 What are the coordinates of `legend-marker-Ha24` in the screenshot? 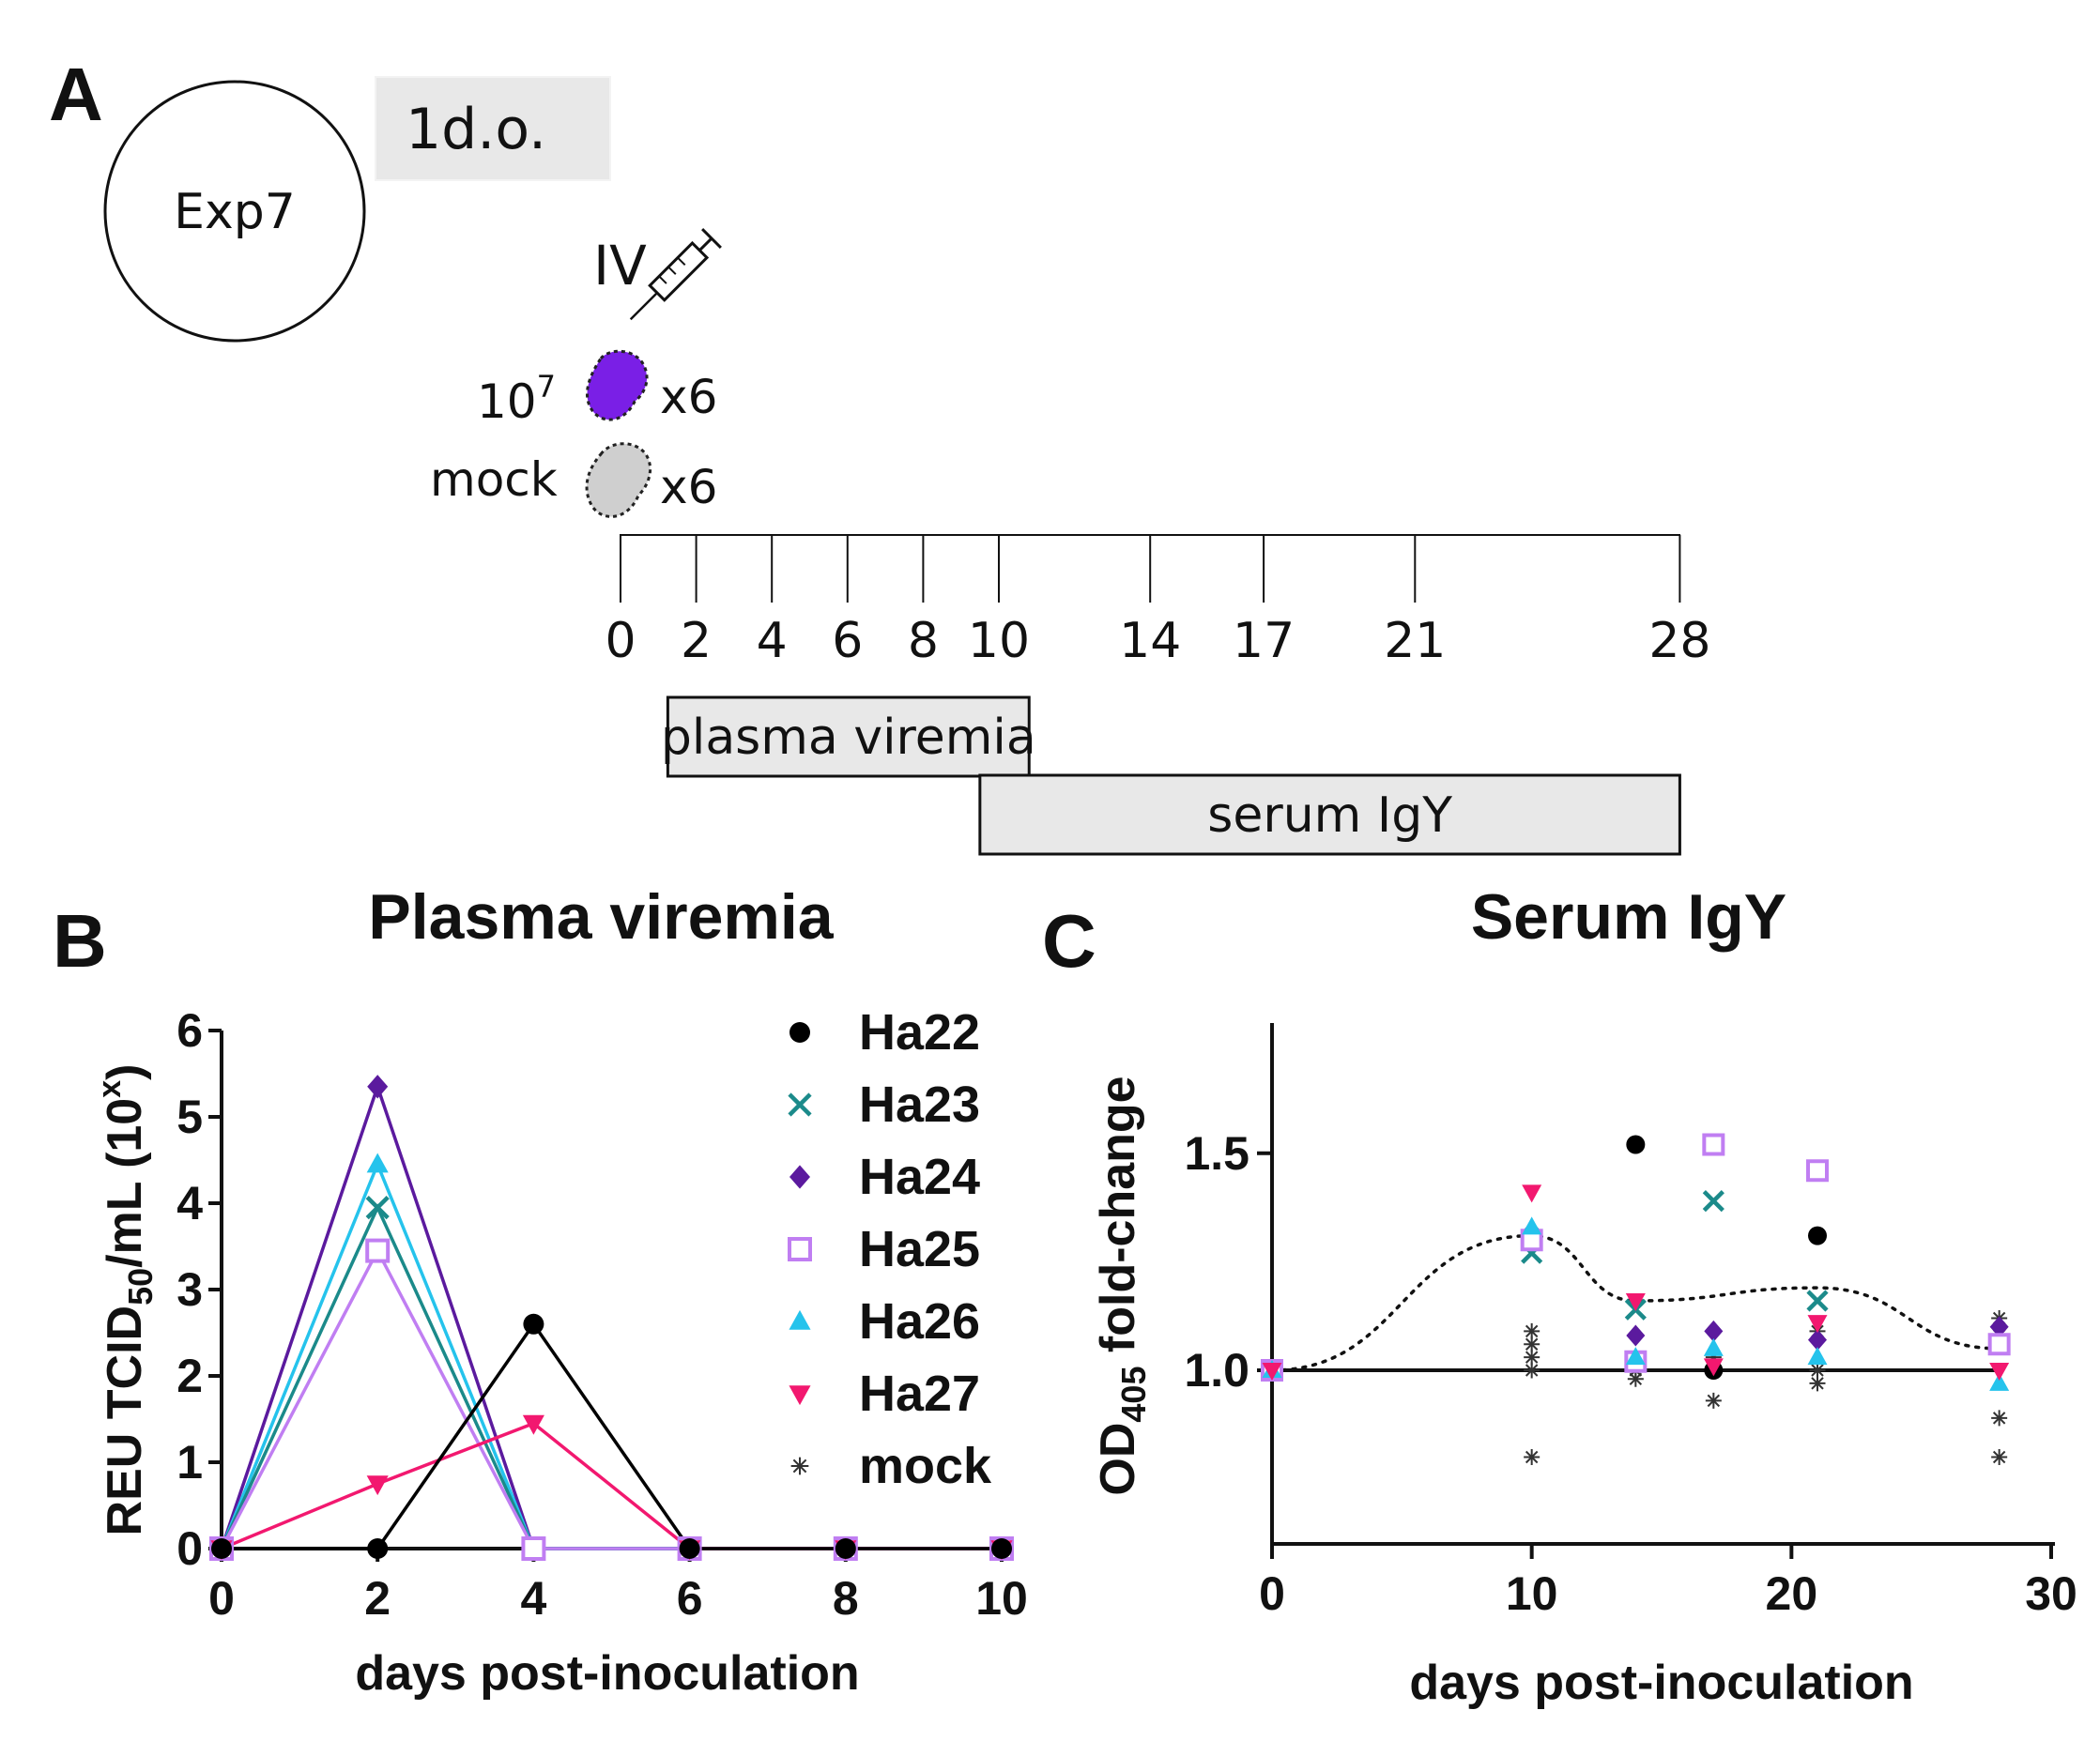 It's located at (800, 1177).